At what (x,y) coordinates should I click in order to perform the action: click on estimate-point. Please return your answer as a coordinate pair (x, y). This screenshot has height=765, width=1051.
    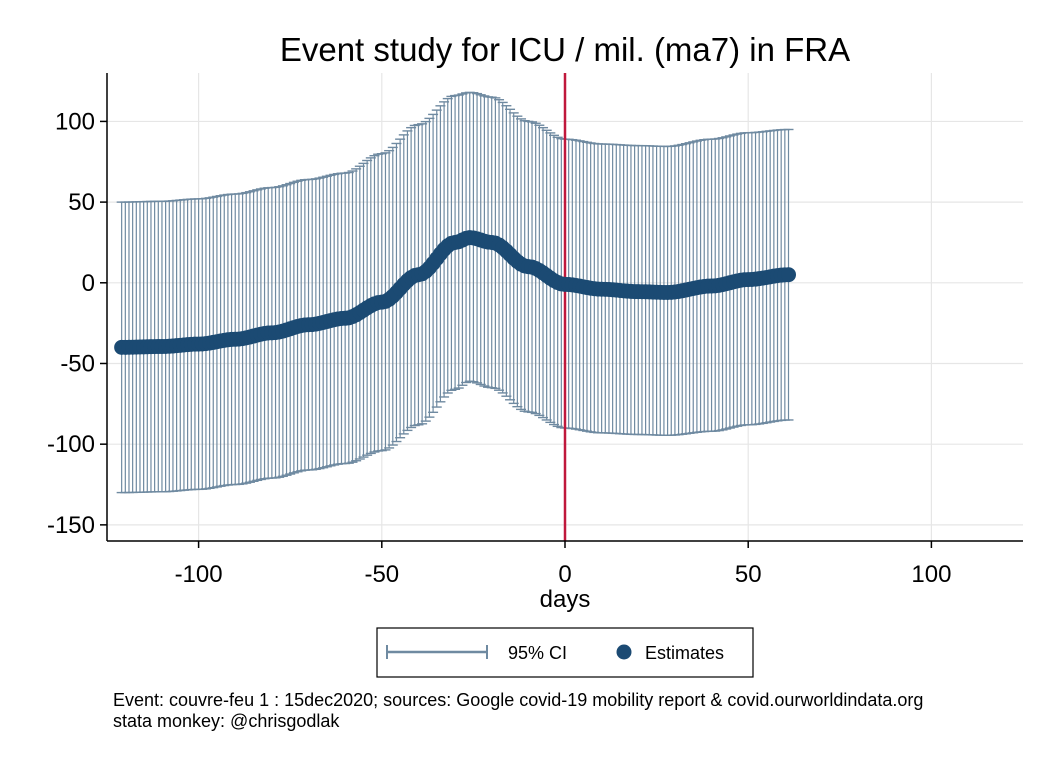
    Looking at the image, I should click on (789, 275).